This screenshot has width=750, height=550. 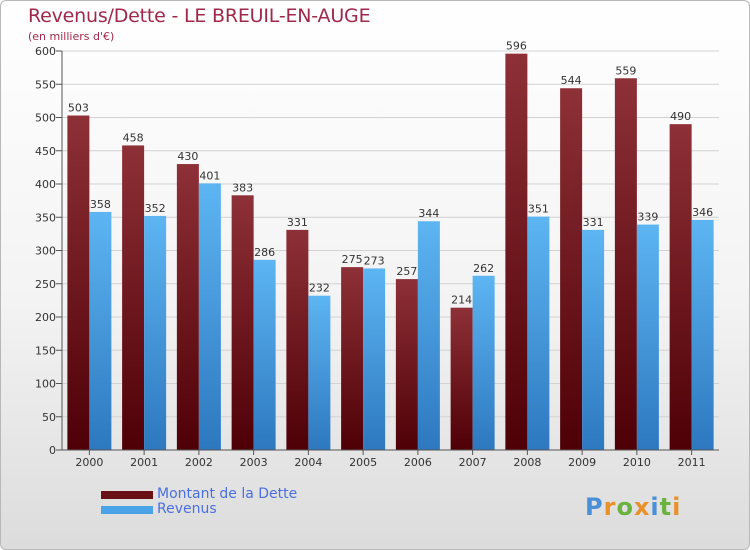 What do you see at coordinates (666, 507) in the screenshot?
I see `logo-letter: t` at bounding box center [666, 507].